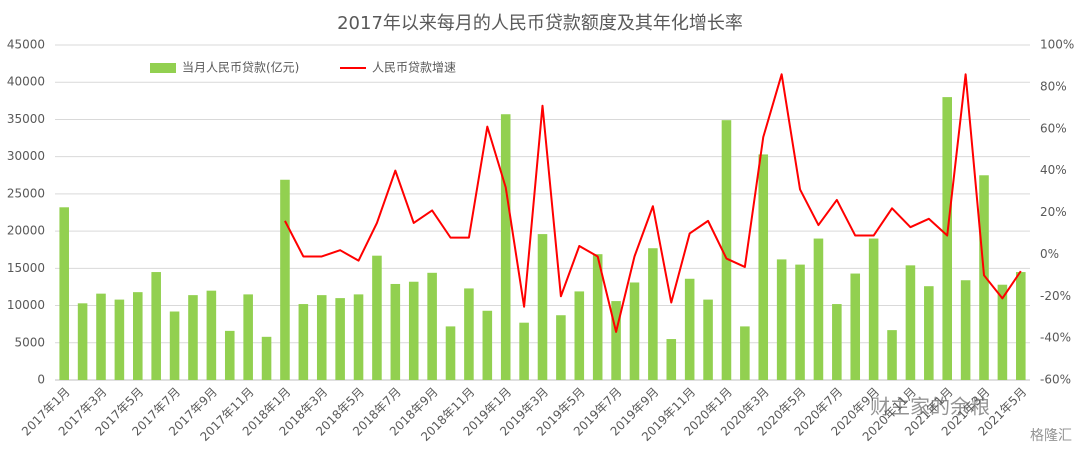 The image size is (1080, 452). I want to click on y2-tick-label: 100%, so click(1057, 45).